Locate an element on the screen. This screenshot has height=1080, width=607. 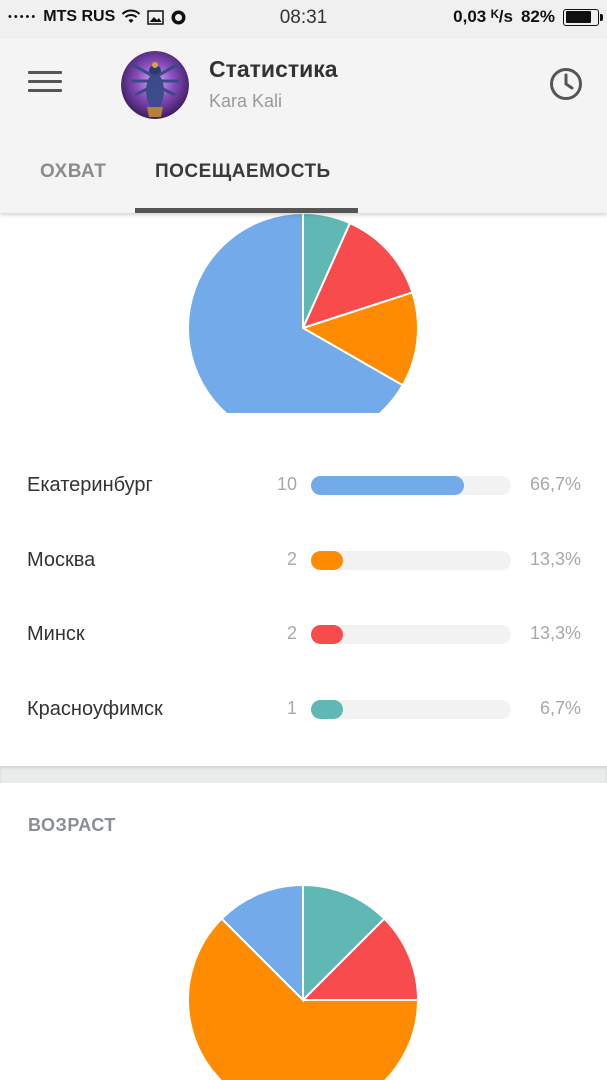
tab-attendance: ПОСЕЩАЕМОСТЬ is located at coordinates (243, 171).